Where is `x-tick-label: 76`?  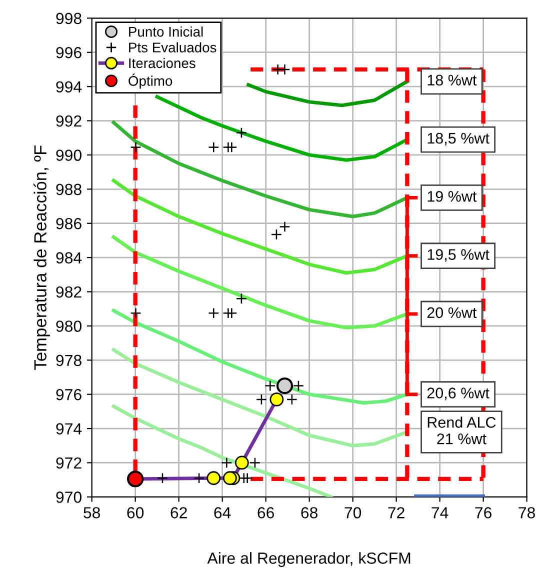
x-tick-label: 76 is located at coordinates (483, 512).